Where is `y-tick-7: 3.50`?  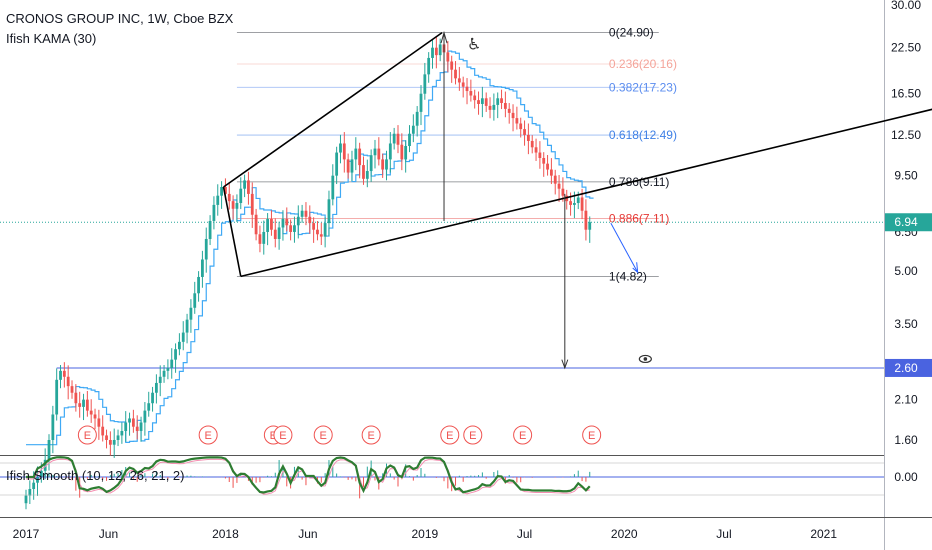
y-tick-7: 3.50 is located at coordinates (906, 324).